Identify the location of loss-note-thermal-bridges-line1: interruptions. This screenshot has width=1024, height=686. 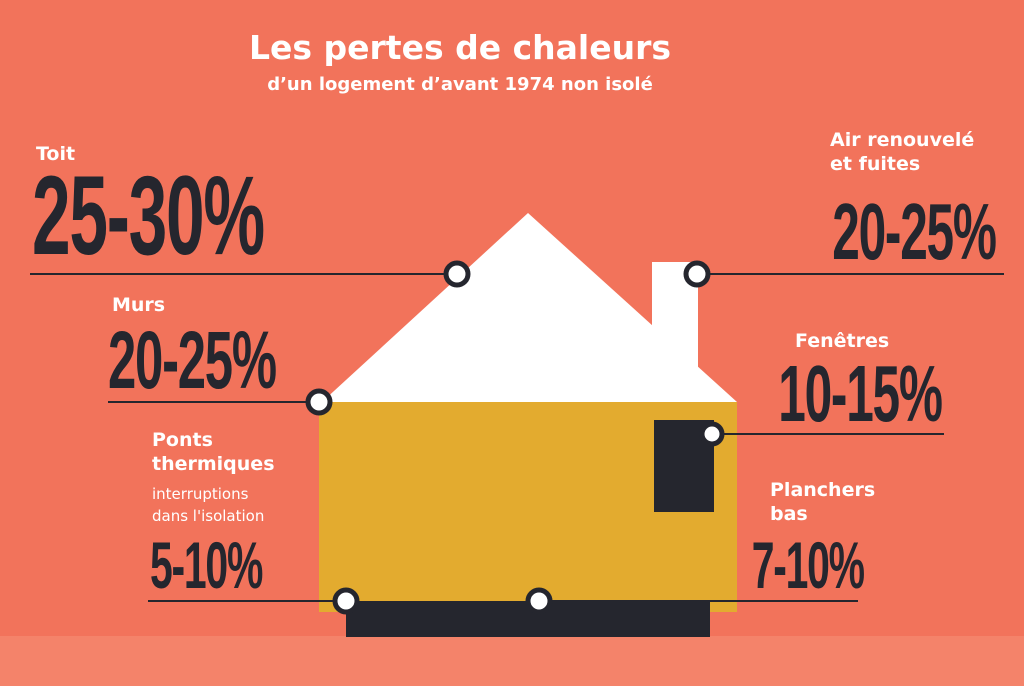
(200, 494).